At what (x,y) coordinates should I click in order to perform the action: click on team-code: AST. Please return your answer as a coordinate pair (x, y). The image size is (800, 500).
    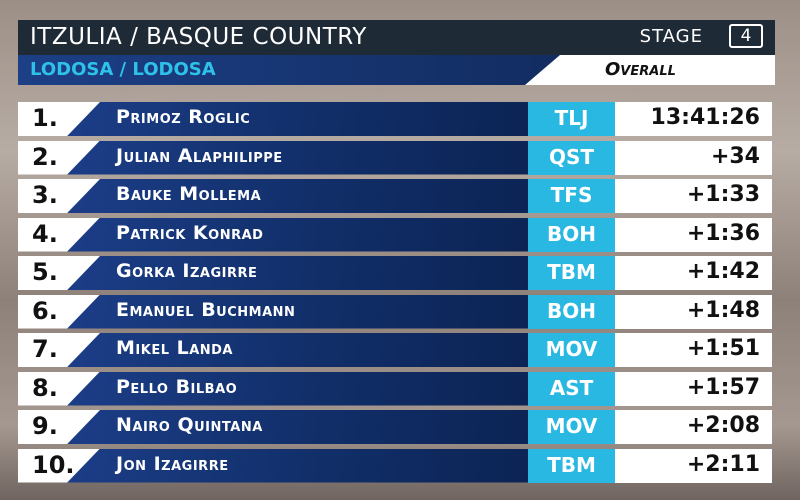
    Looking at the image, I should click on (571, 388).